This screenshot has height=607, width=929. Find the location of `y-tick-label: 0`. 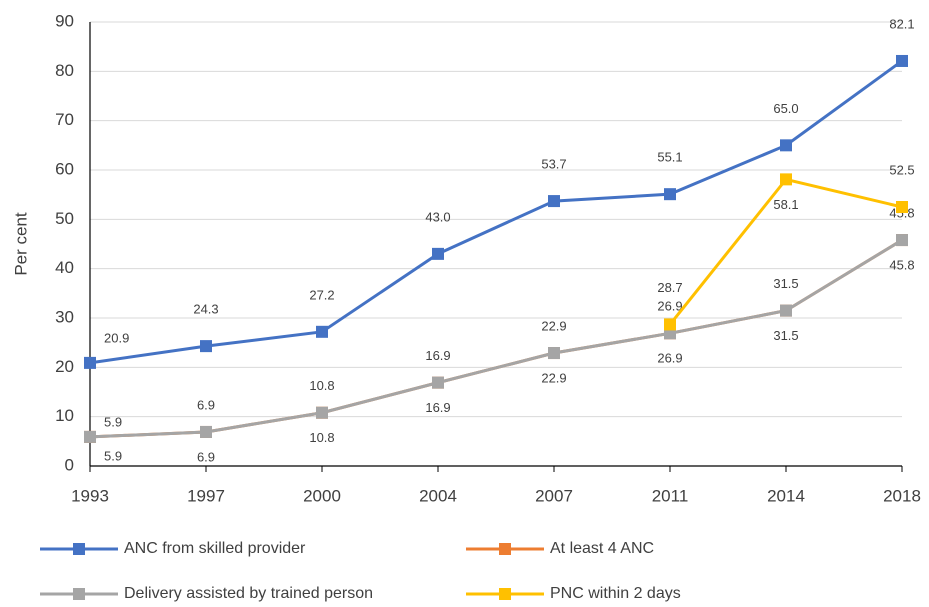

y-tick-label: 0 is located at coordinates (69, 464).